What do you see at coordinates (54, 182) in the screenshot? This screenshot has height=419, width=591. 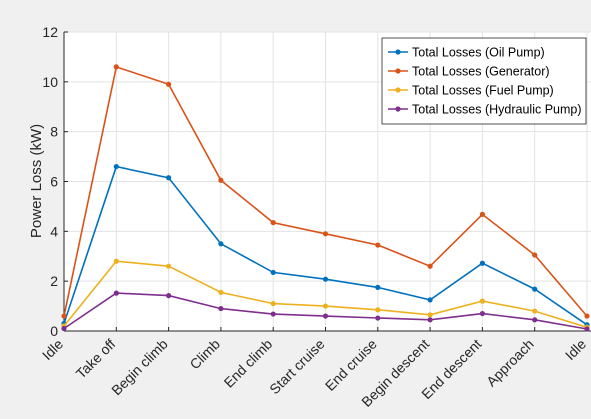 I see `y-tick-label: 6` at bounding box center [54, 182].